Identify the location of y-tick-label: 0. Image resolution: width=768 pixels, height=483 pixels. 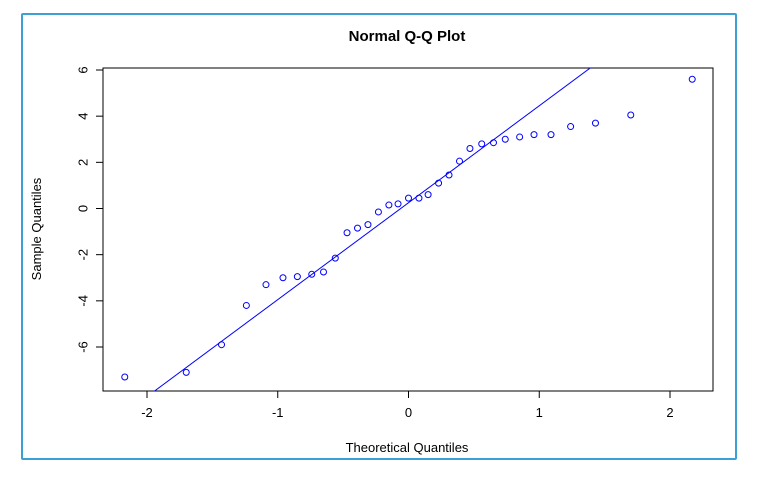
(83, 208).